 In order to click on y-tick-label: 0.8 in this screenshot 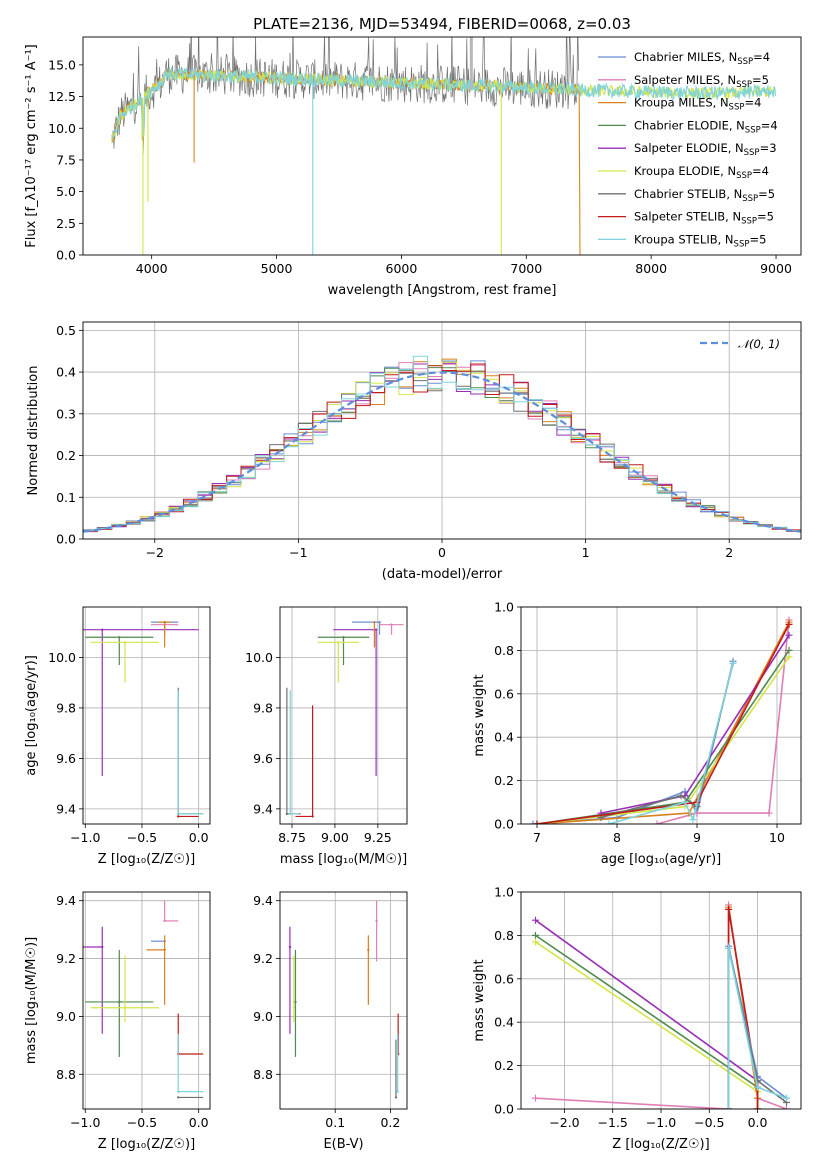, I will do `click(504, 935)`.